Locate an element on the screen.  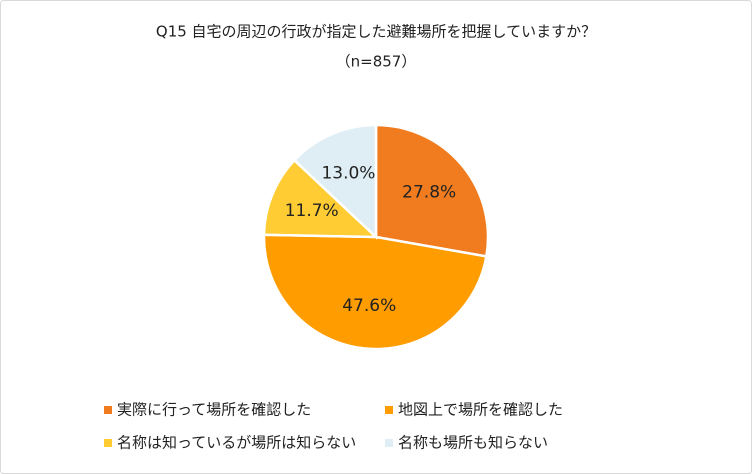
data-label: 11.7% is located at coordinates (312, 211).